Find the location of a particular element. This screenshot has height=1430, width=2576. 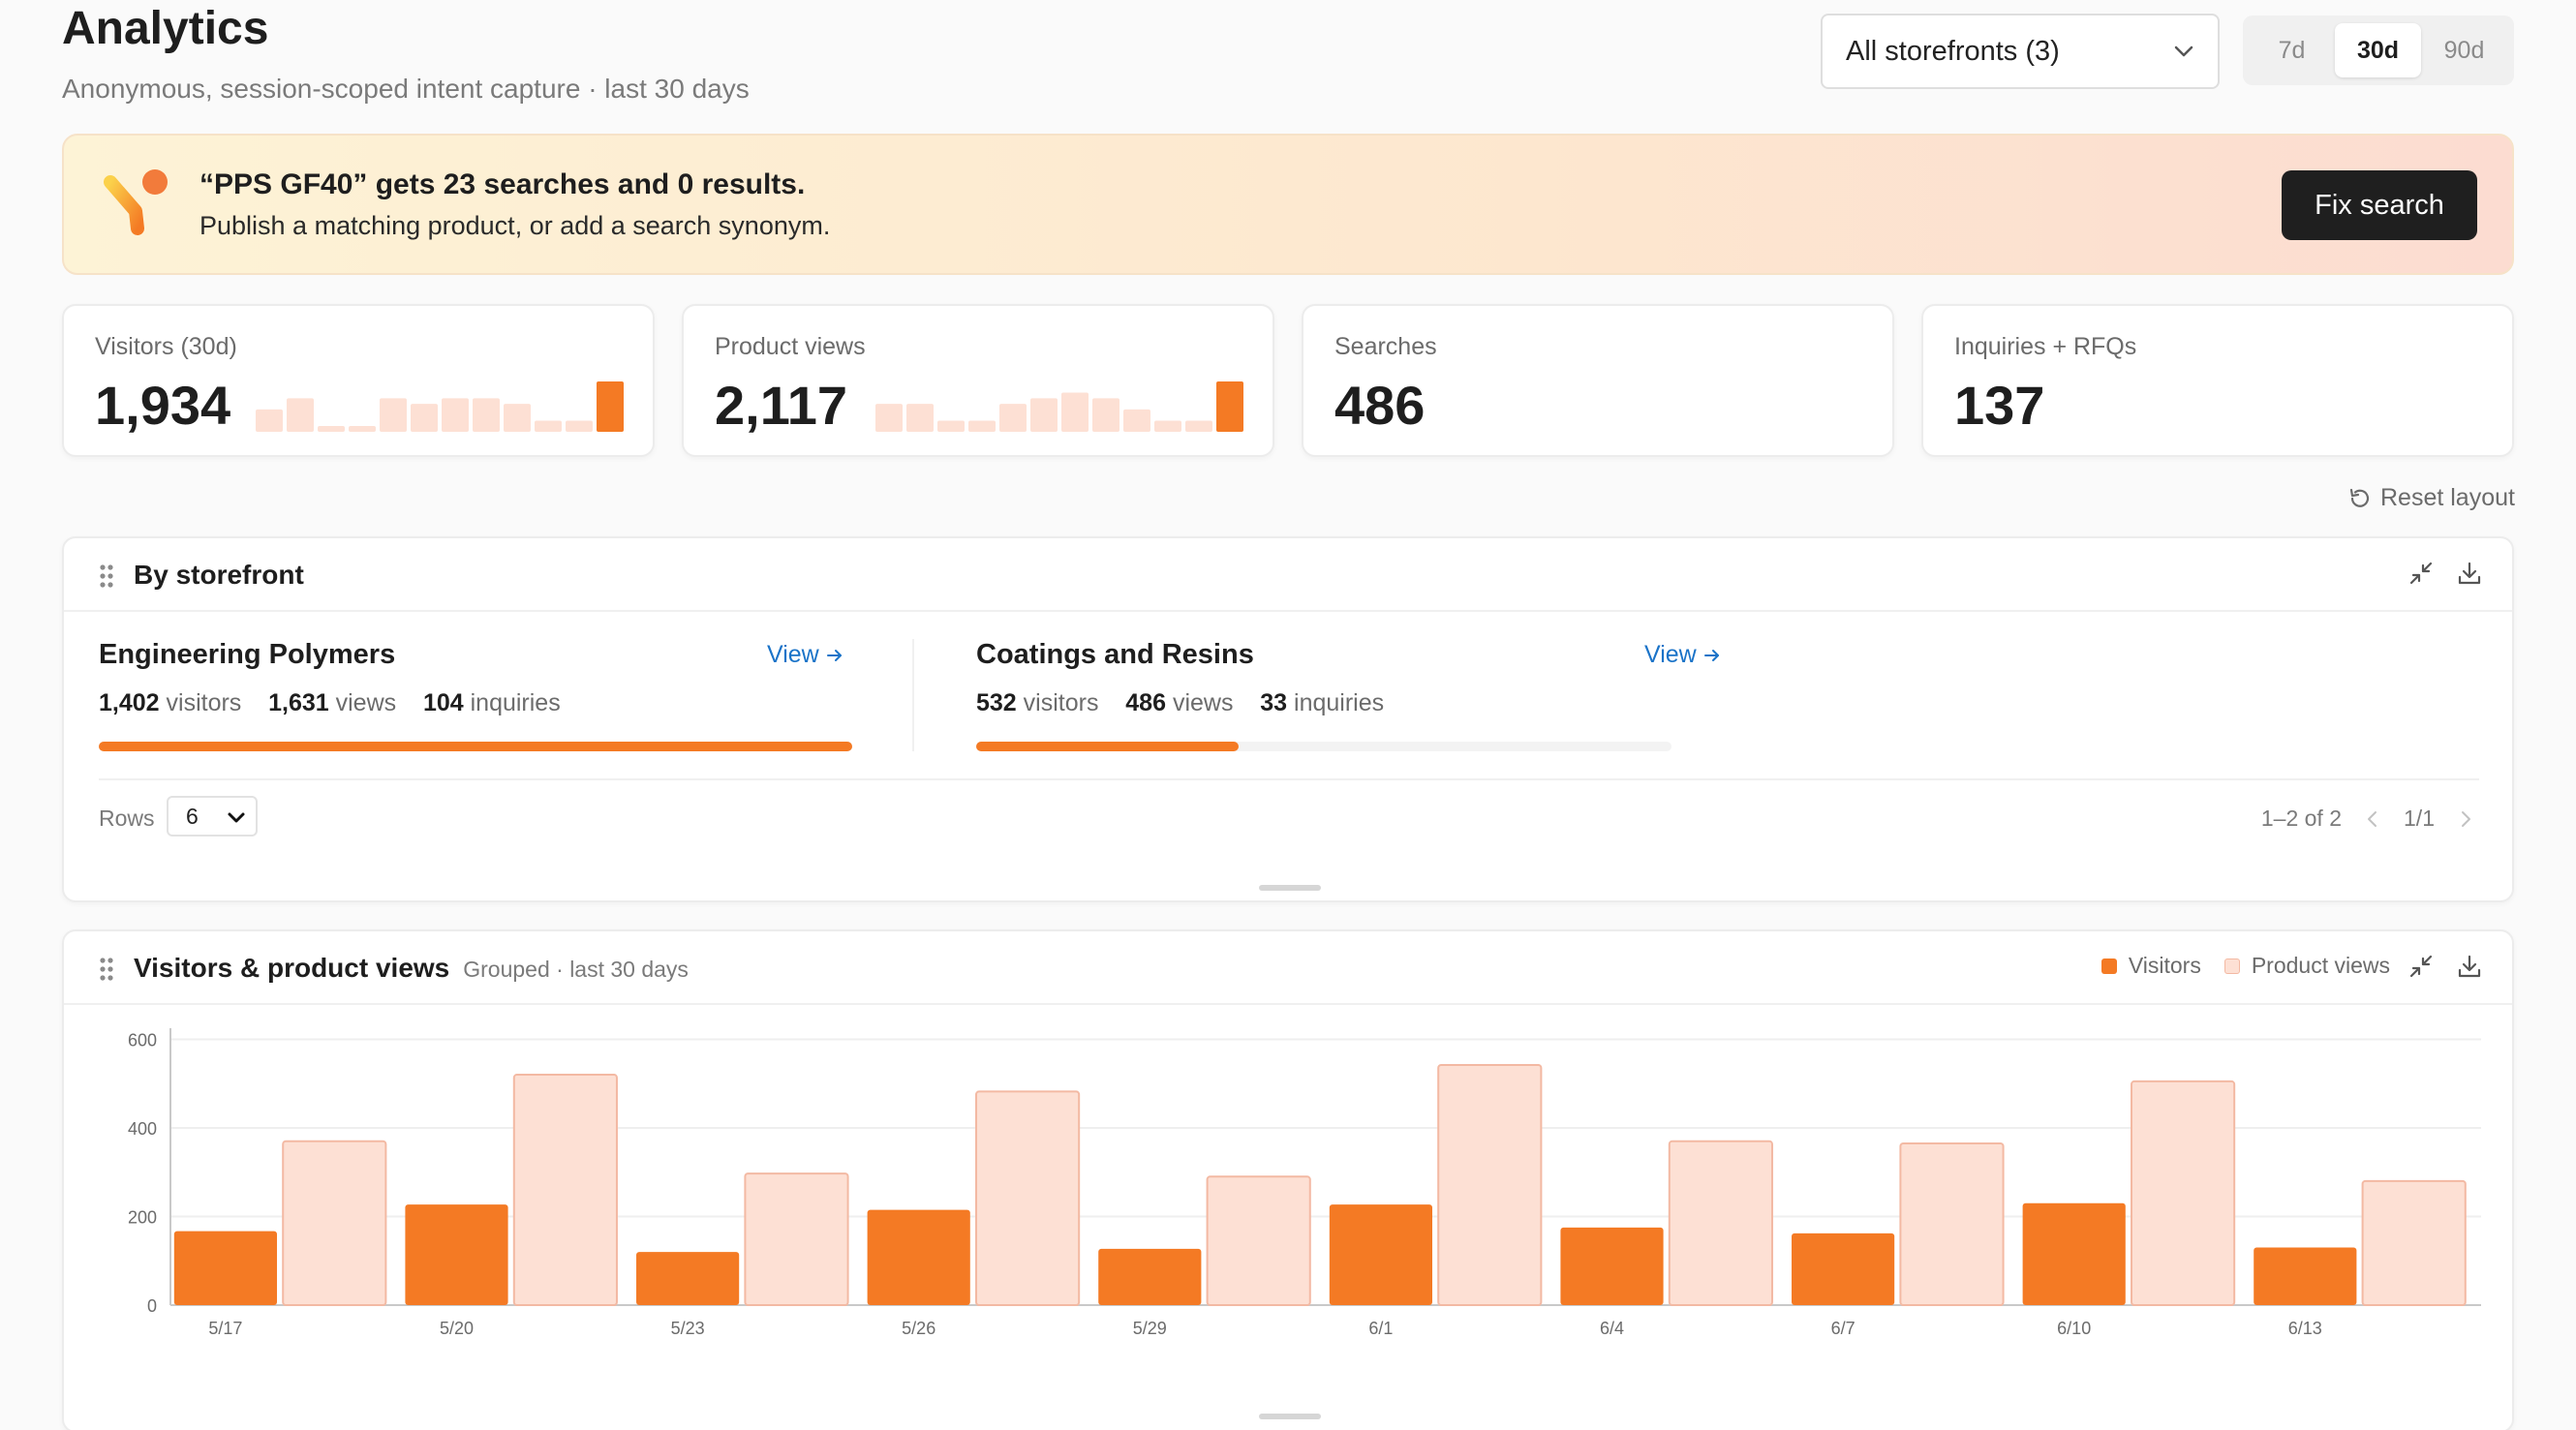

stat-inquiries-word: inquiries is located at coordinates (1339, 702).